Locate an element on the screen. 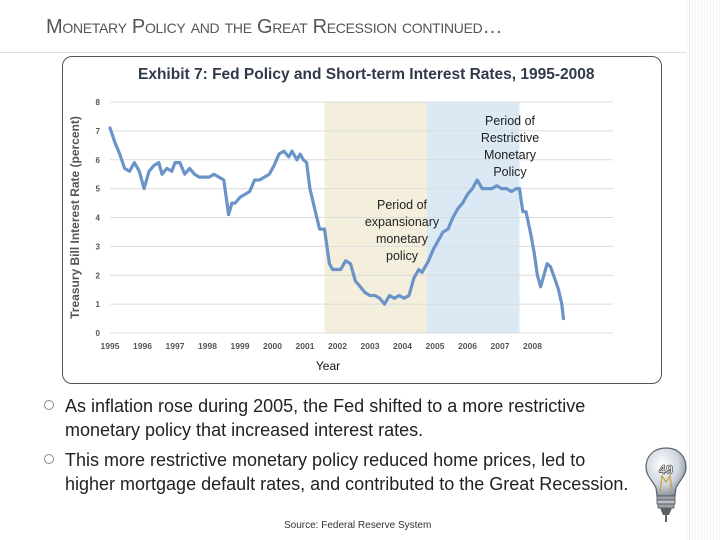  y-tick-label: 0 is located at coordinates (98, 333).